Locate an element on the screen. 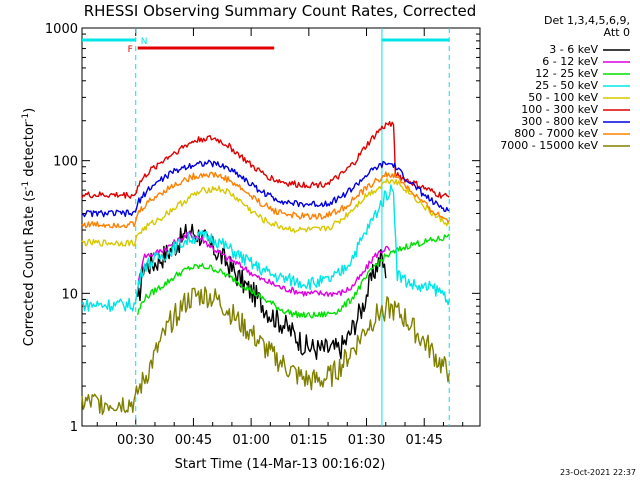 The width and height of the screenshot is (640, 480). x-tick-label-4: 01:30 is located at coordinates (366, 440).